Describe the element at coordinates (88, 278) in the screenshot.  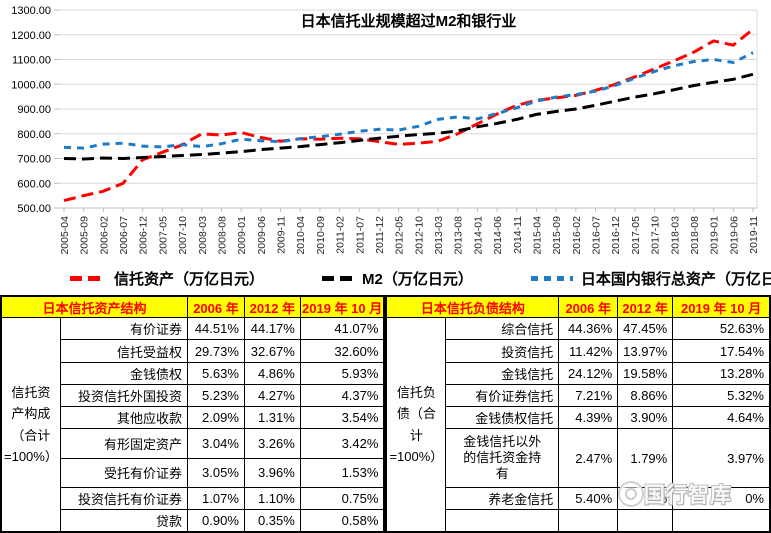
I see `legend-swatch-trust-assets` at that location.